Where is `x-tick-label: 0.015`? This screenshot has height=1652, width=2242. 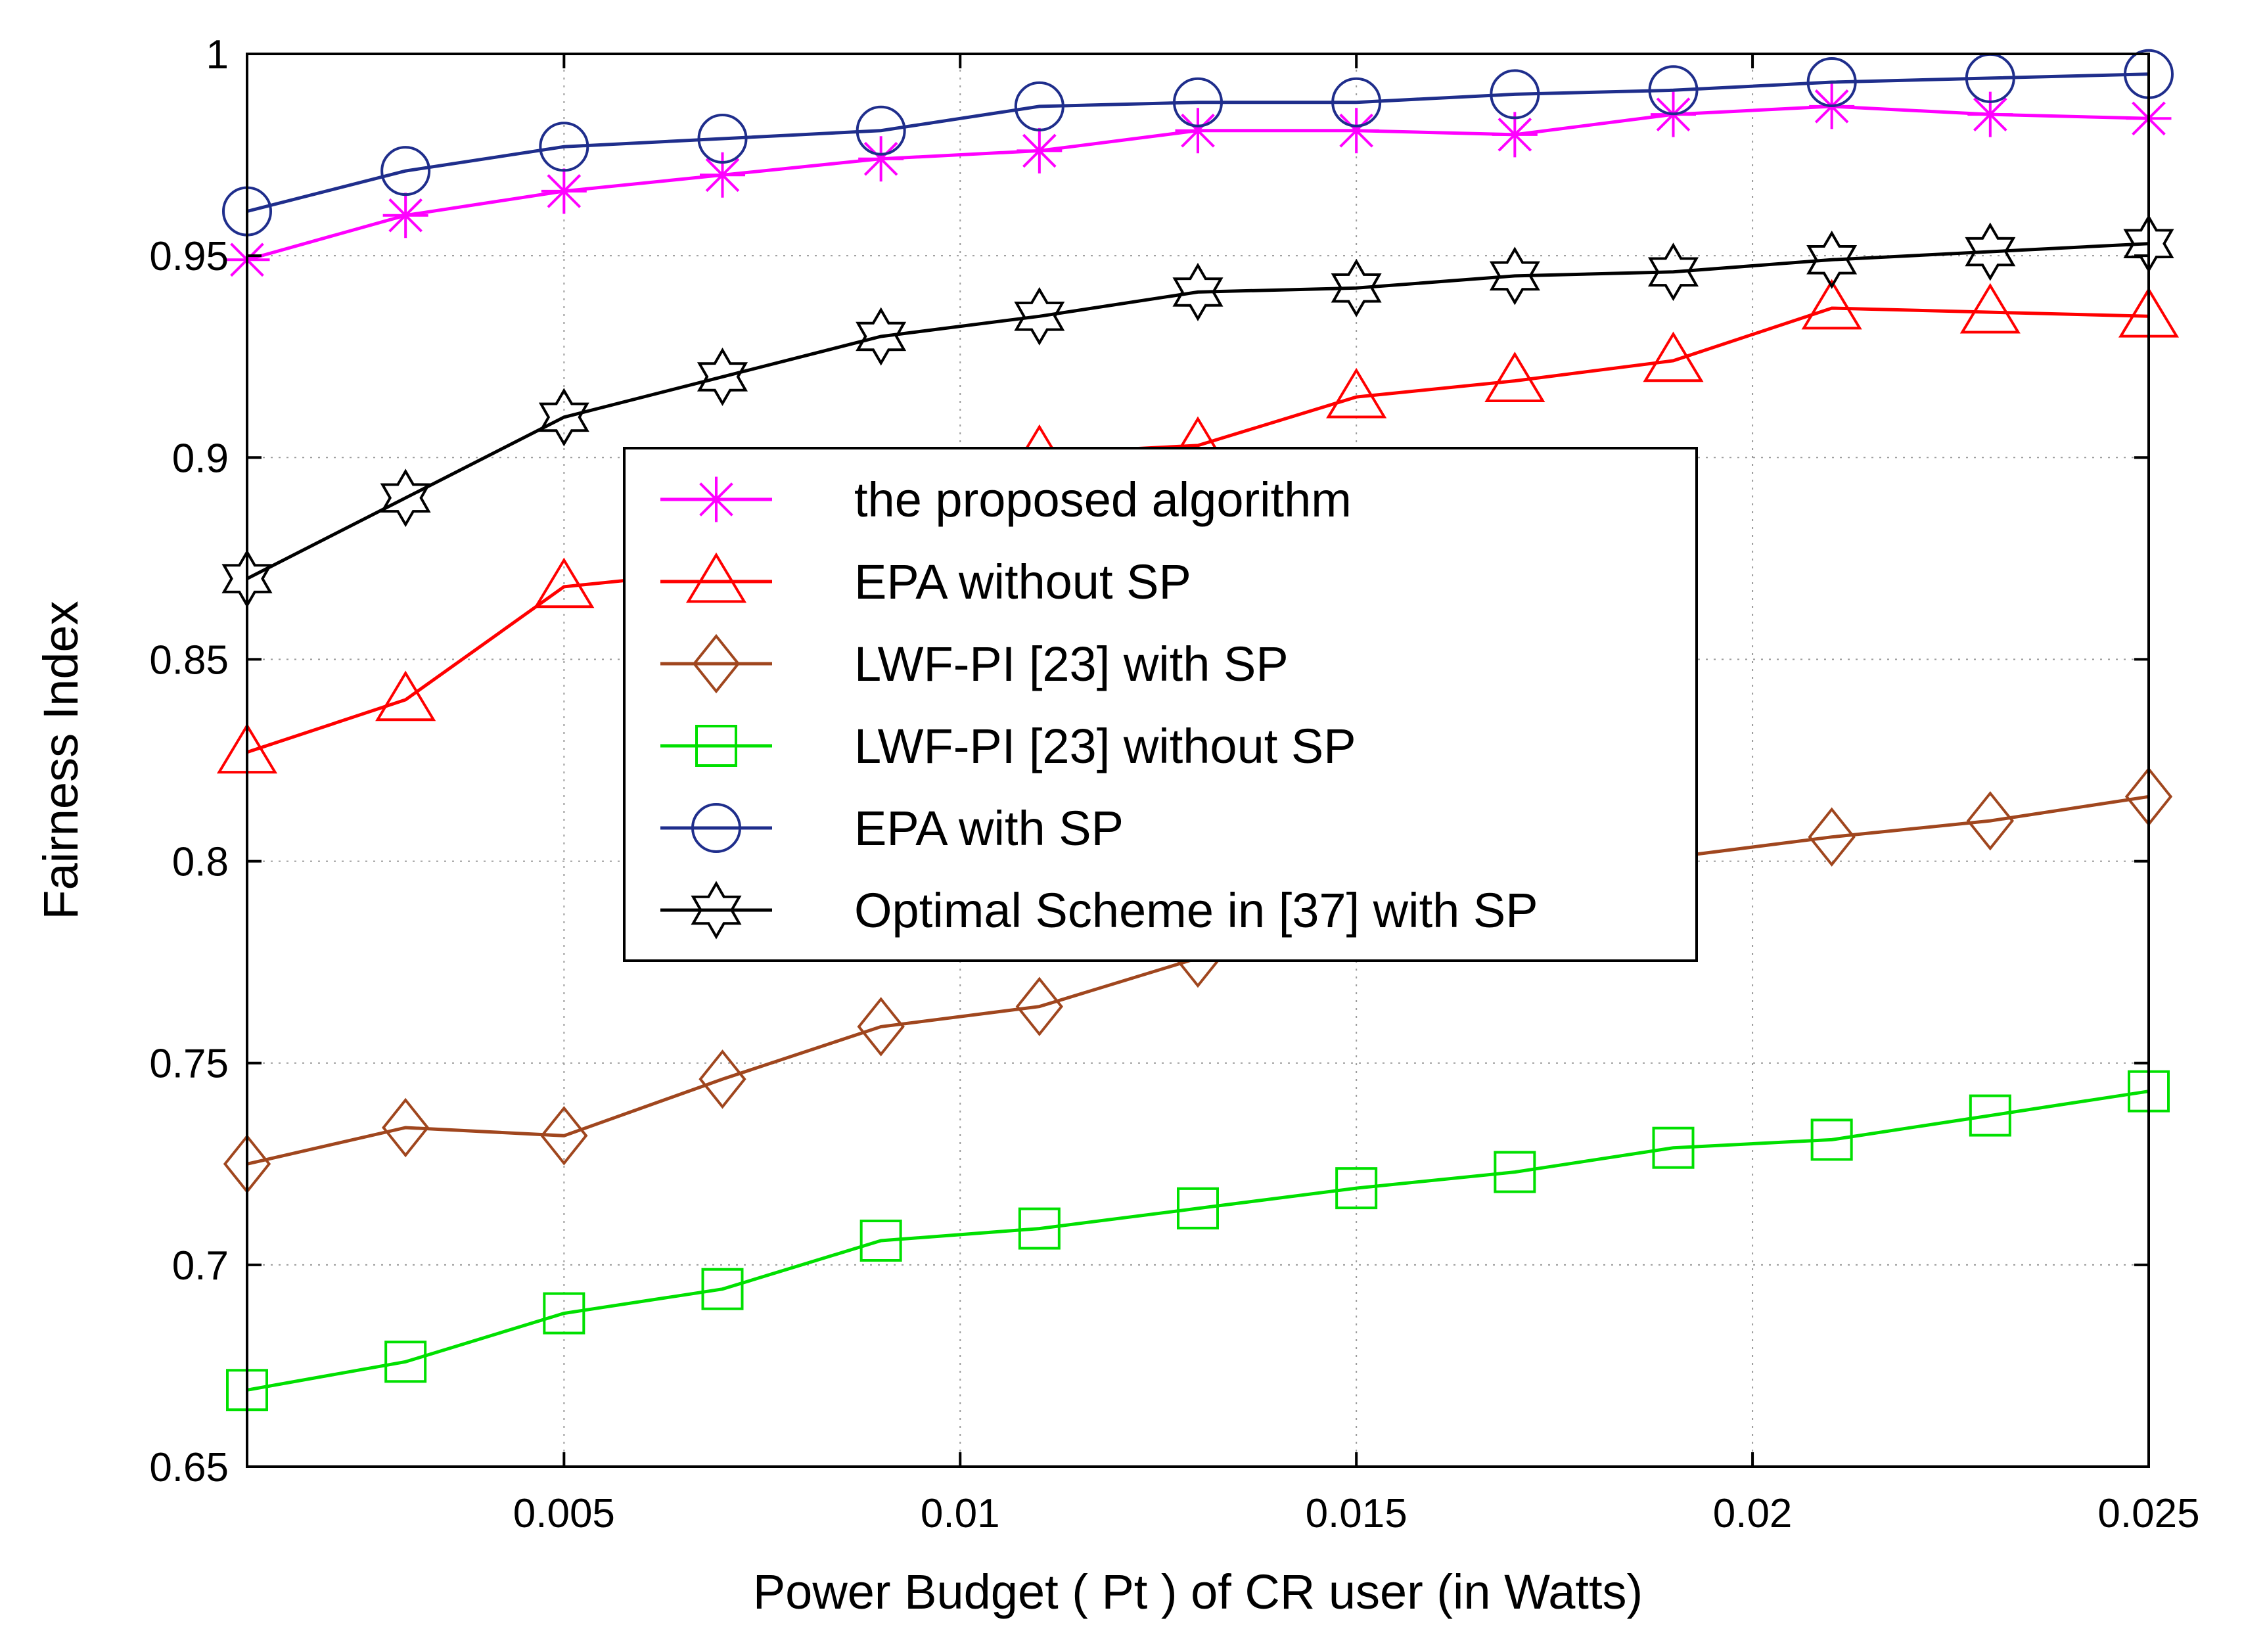 x-tick-label: 0.015 is located at coordinates (1356, 1513).